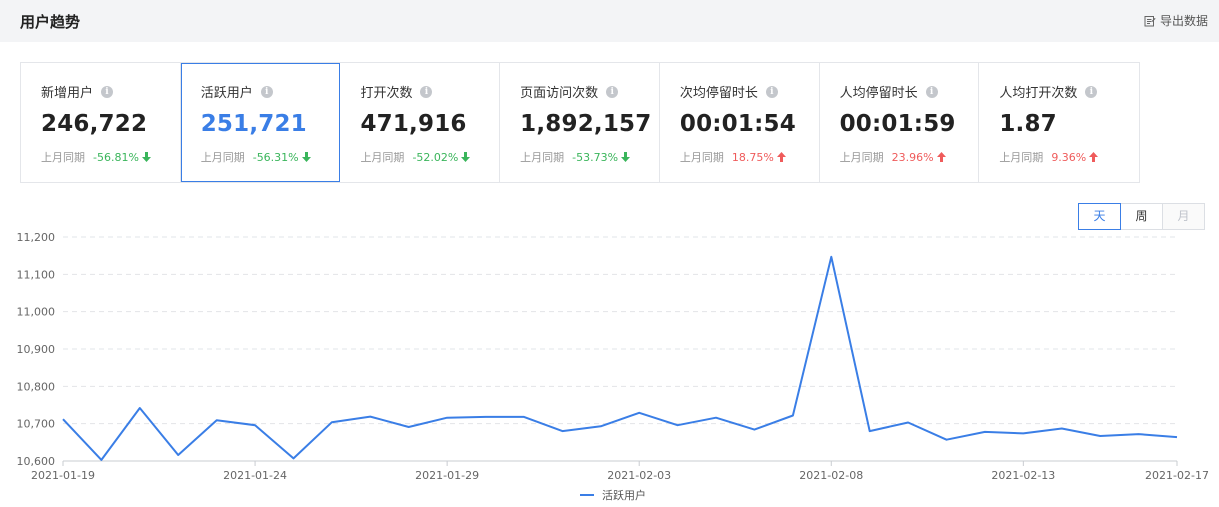 The width and height of the screenshot is (1219, 507). Describe the element at coordinates (420, 122) in the screenshot. I see `metric-card: 打开次数 i 471,916 上月同期 -52.02%` at that location.